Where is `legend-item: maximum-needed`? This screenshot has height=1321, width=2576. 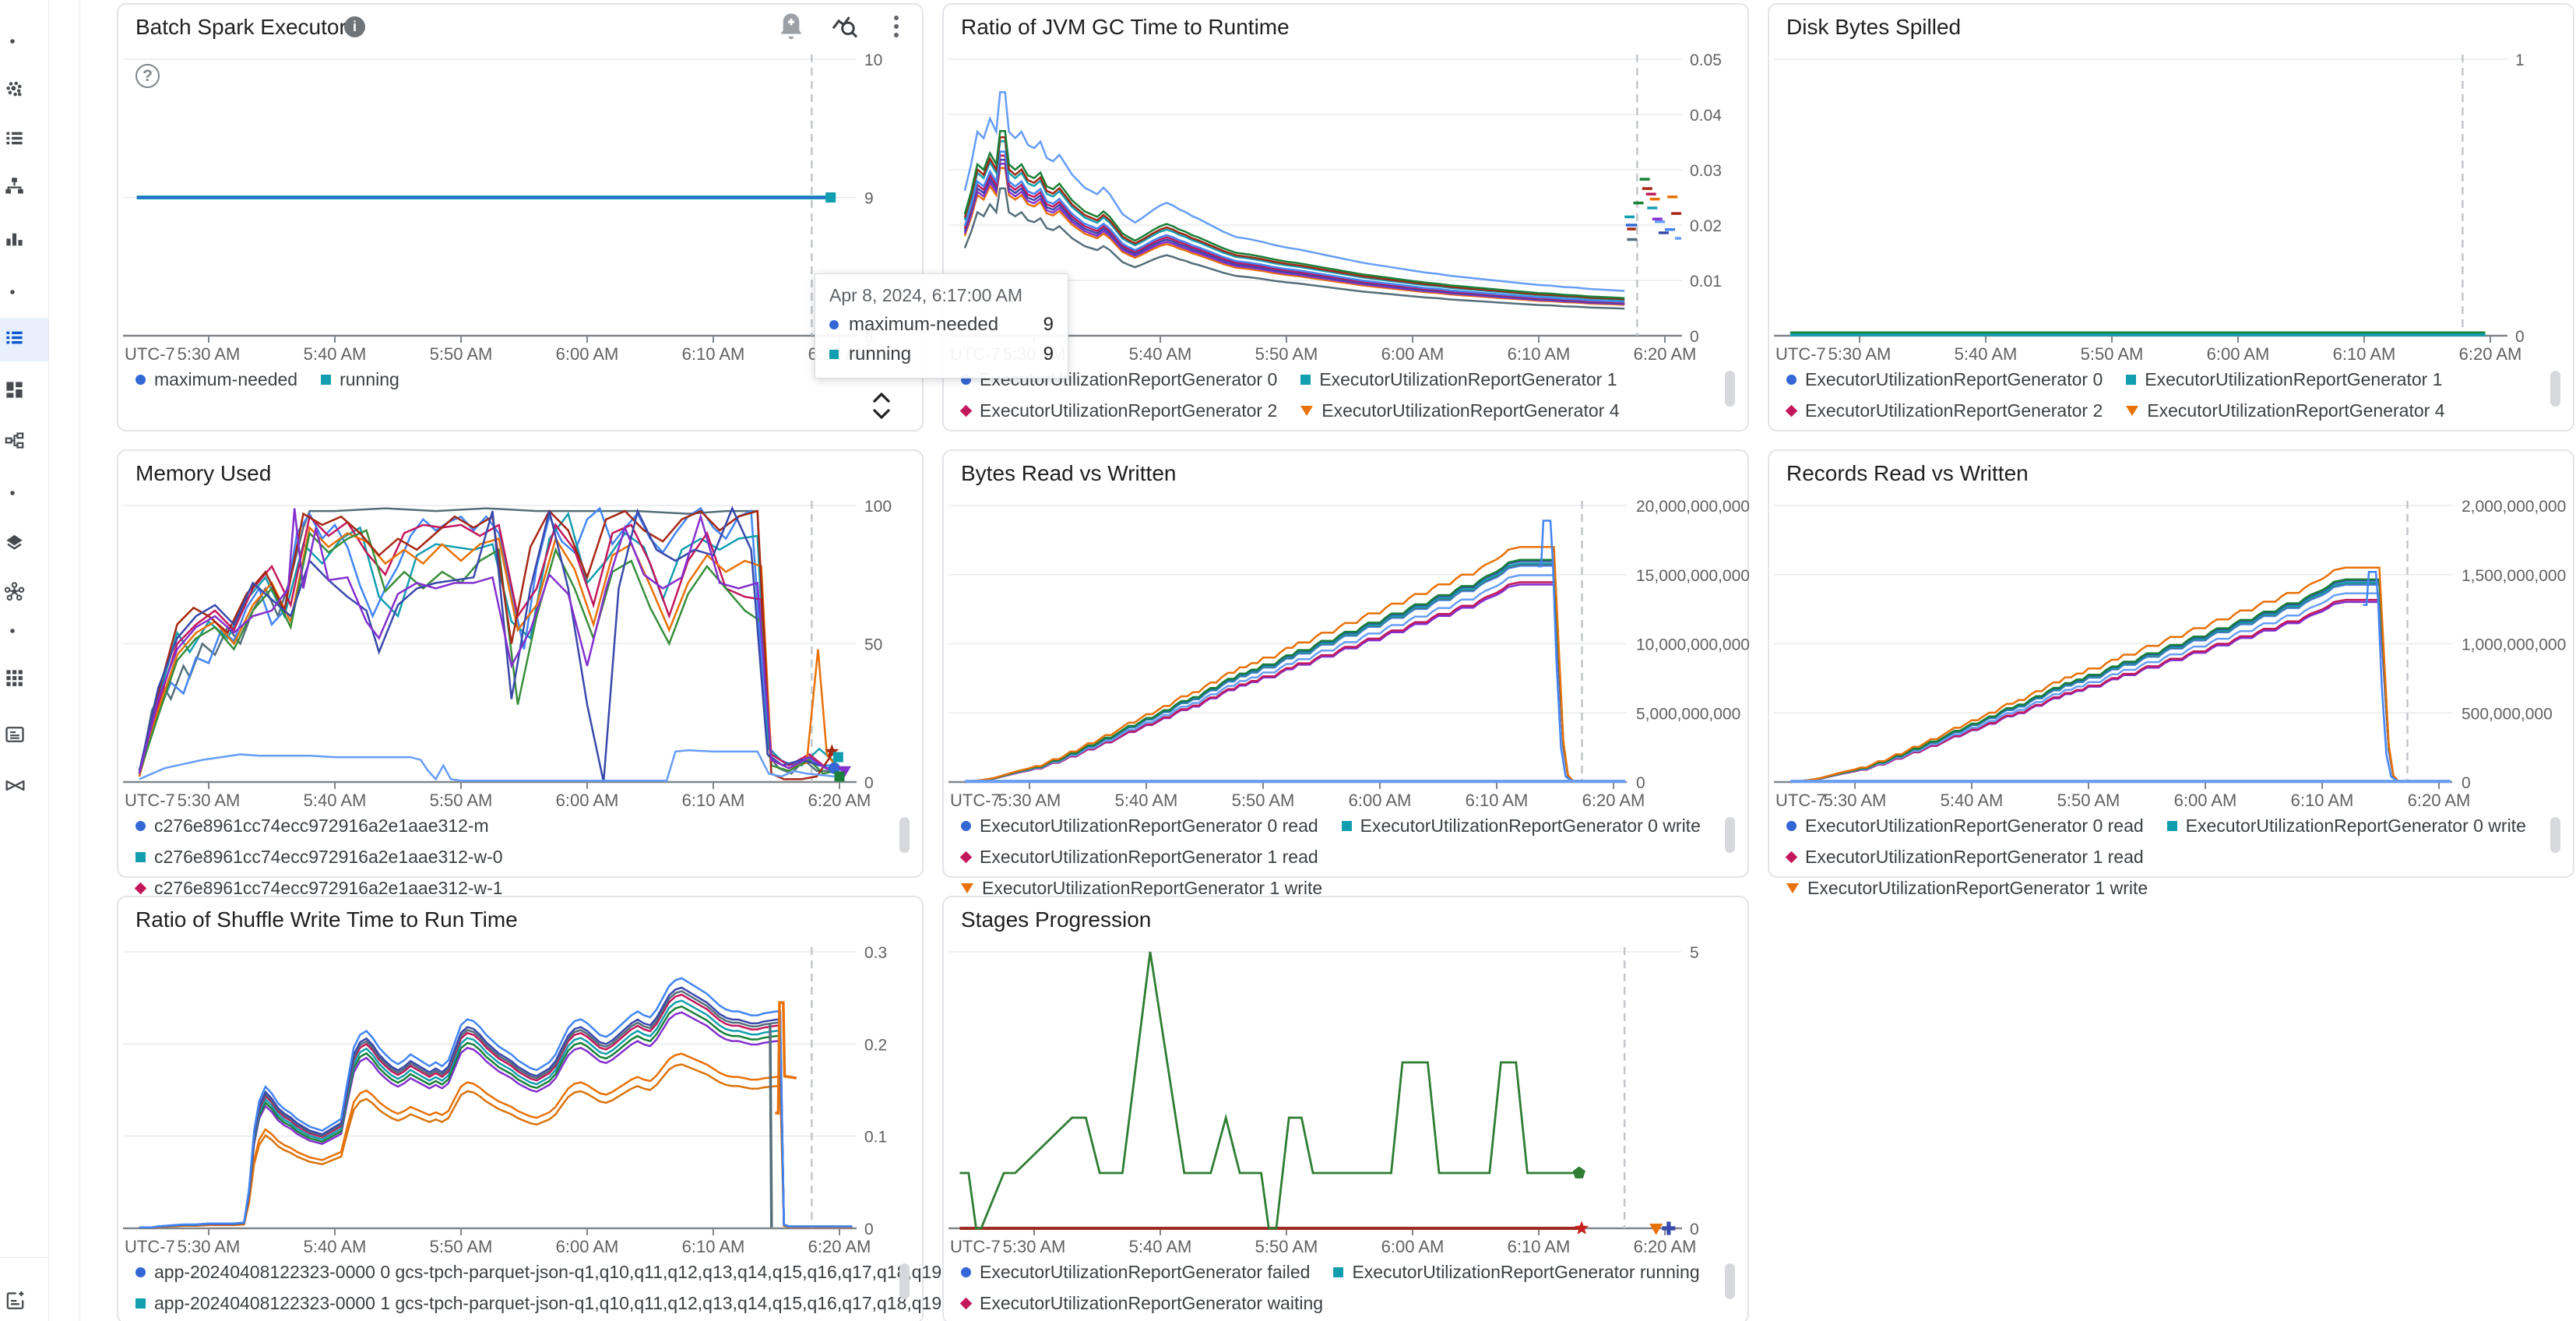 legend-item: maximum-needed is located at coordinates (216, 379).